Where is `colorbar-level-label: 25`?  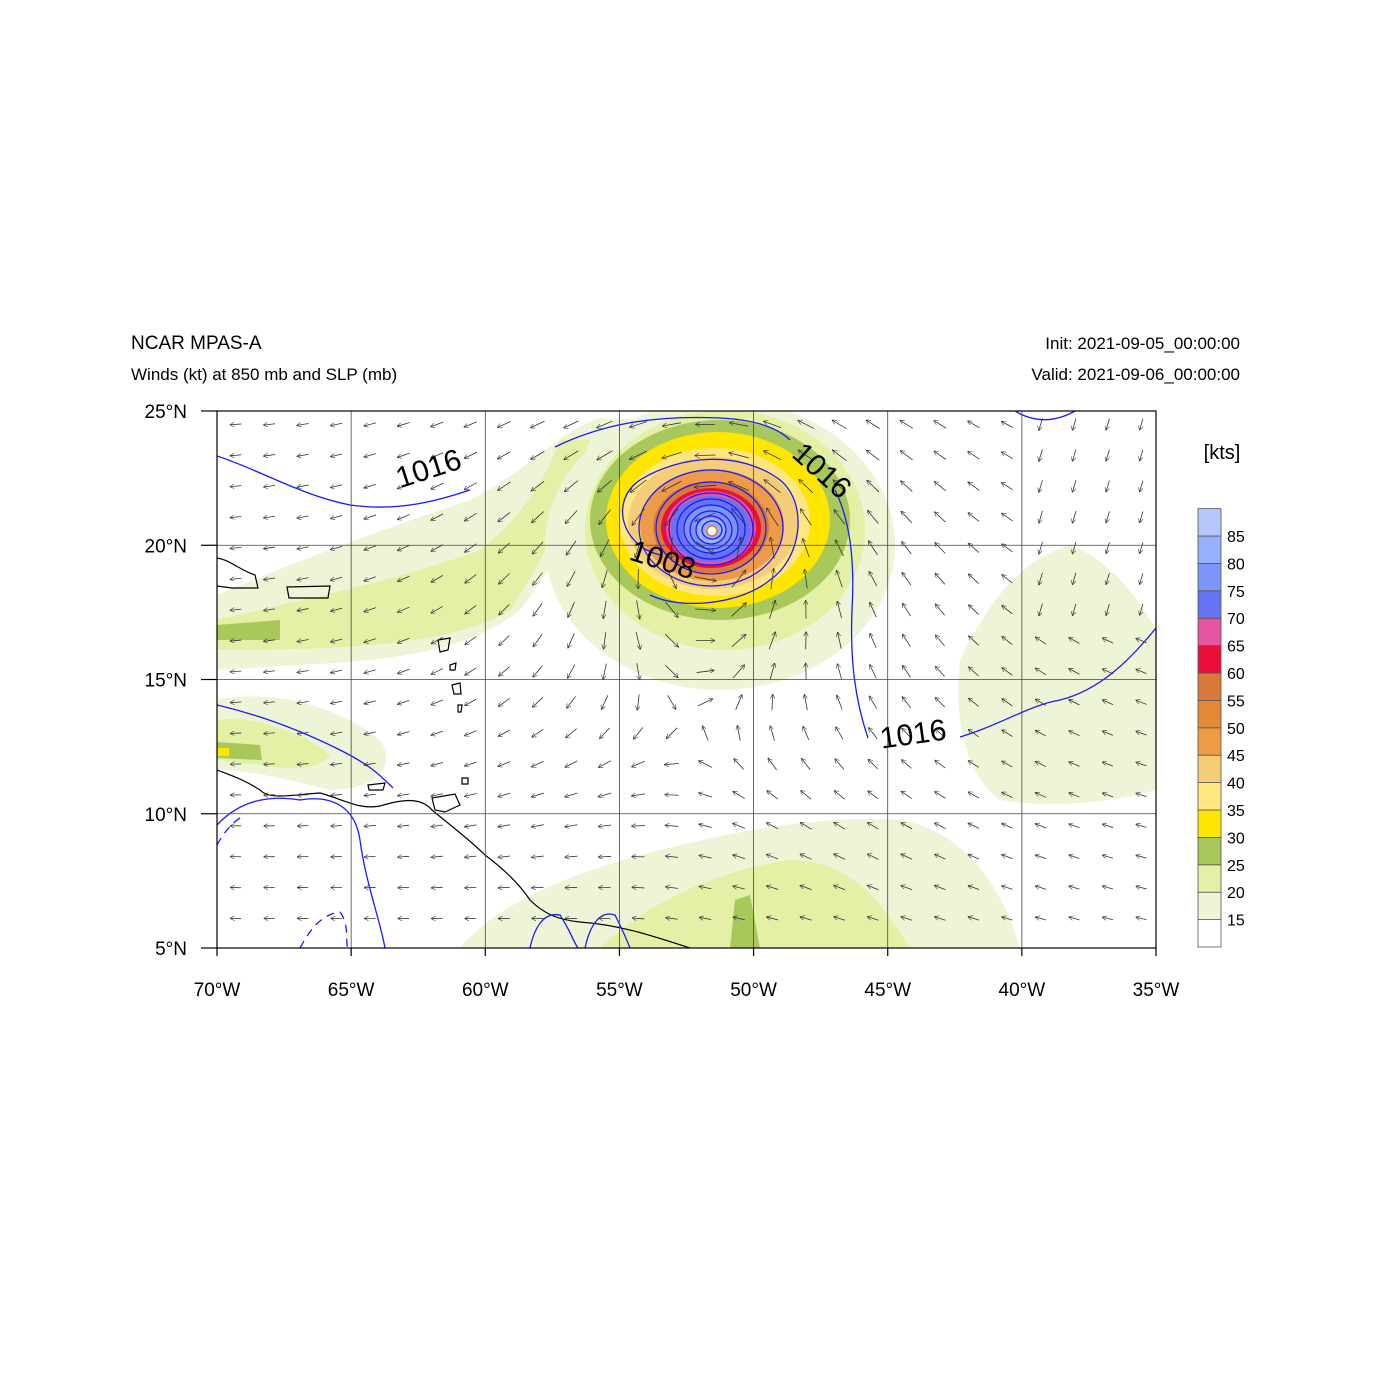 colorbar-level-label: 25 is located at coordinates (1236, 866).